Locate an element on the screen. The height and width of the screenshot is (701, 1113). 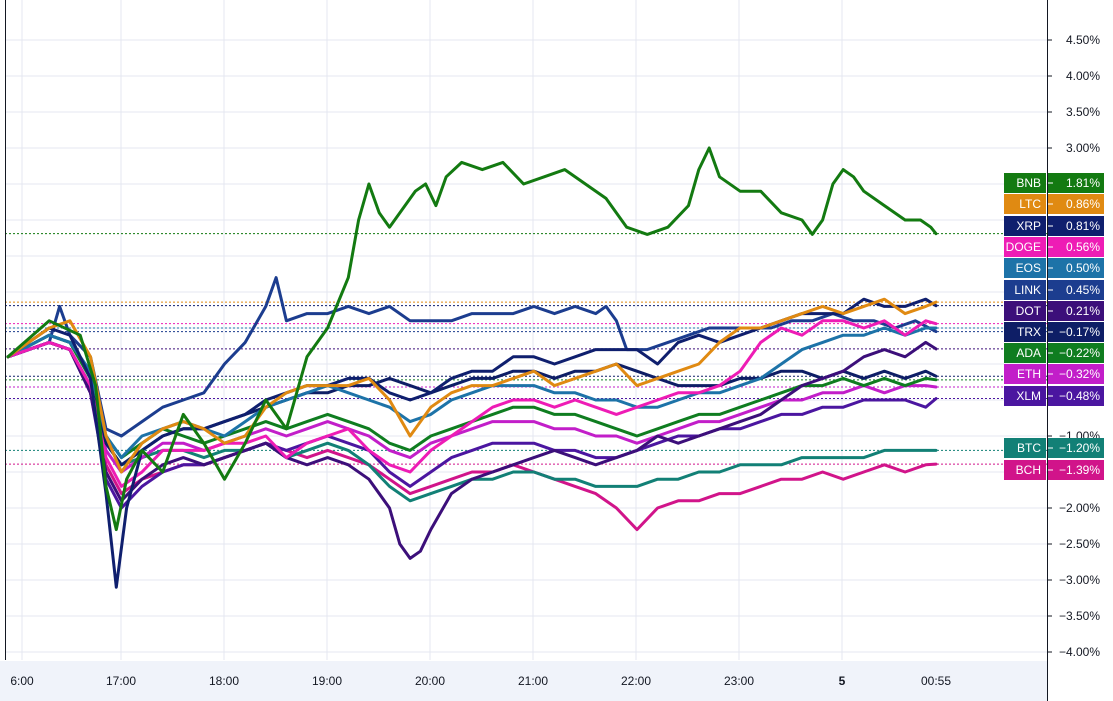
tag-ada: ADA −0.22% is located at coordinates (1054, 353).